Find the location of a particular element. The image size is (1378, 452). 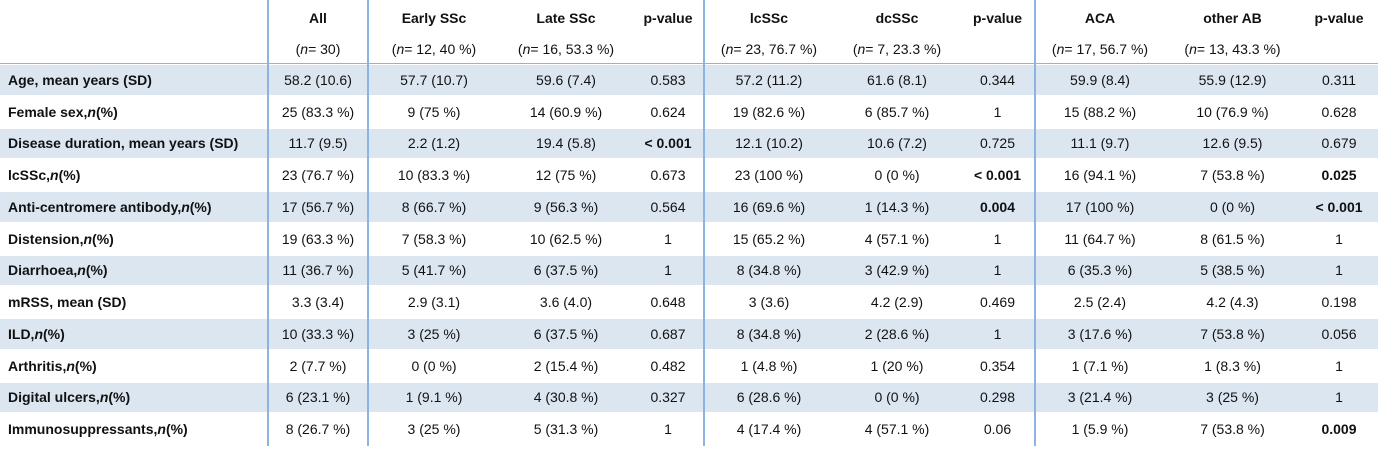

column-title: dcSSc is located at coordinates (897, 18).